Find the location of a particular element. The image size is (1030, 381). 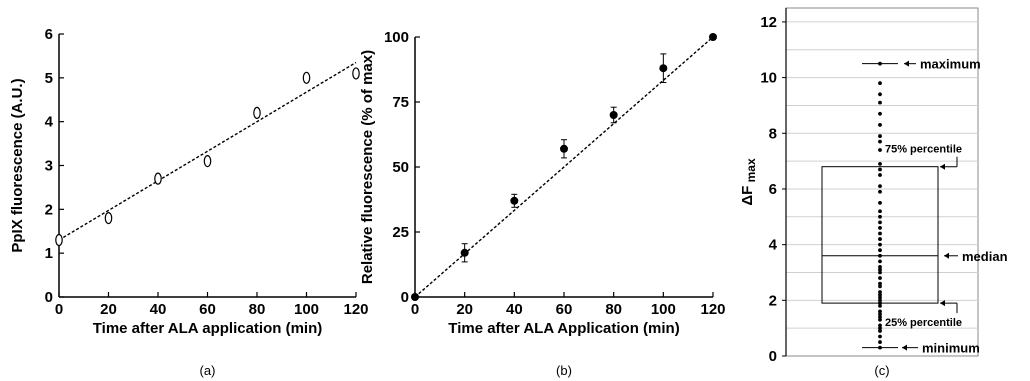

x-tick-label: 0 is located at coordinates (415, 309).